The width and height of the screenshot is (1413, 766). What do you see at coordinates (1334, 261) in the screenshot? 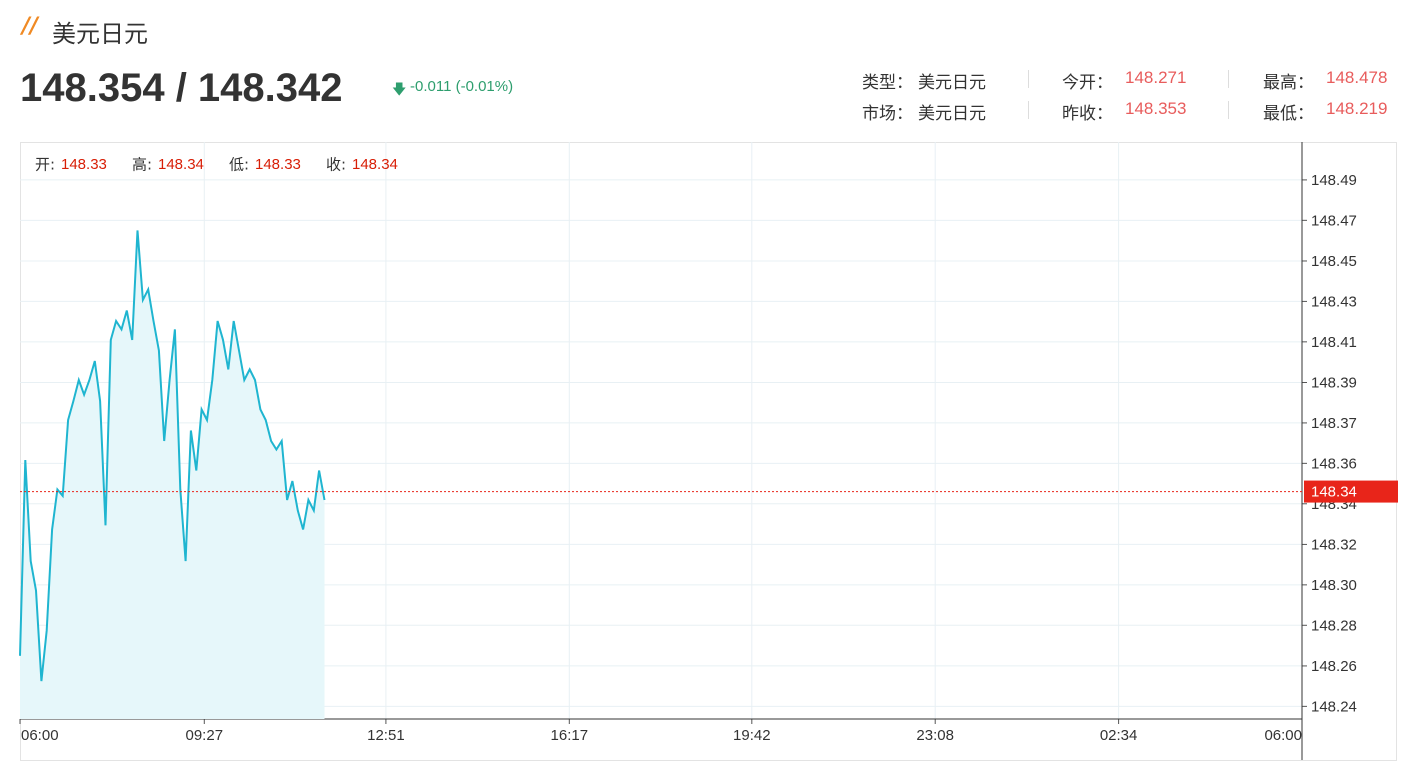
I see `y-tick-label: 148.45` at bounding box center [1334, 261].